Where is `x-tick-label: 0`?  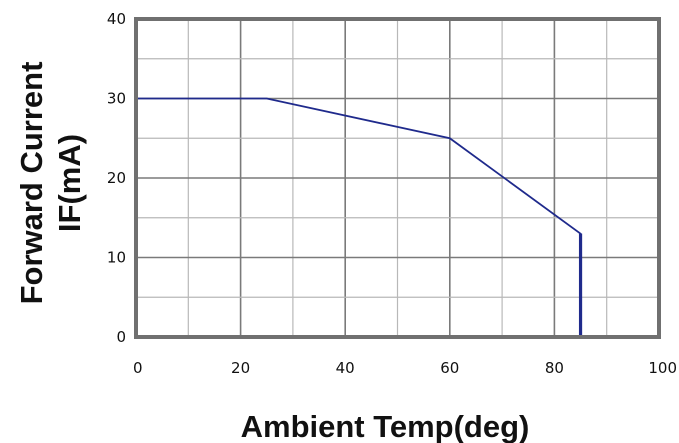
x-tick-label: 0 is located at coordinates (138, 368).